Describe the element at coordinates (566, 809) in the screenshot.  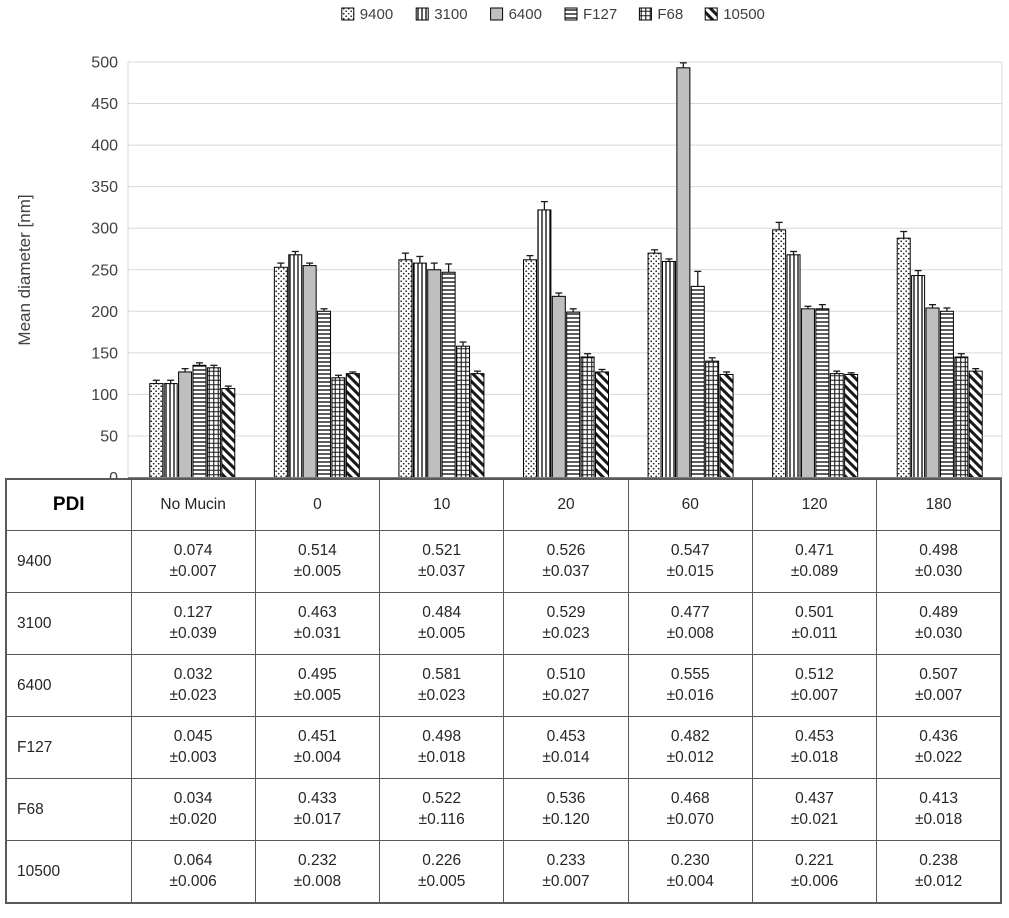
I see `pdi-cell: 0.536 ±0.120` at that location.